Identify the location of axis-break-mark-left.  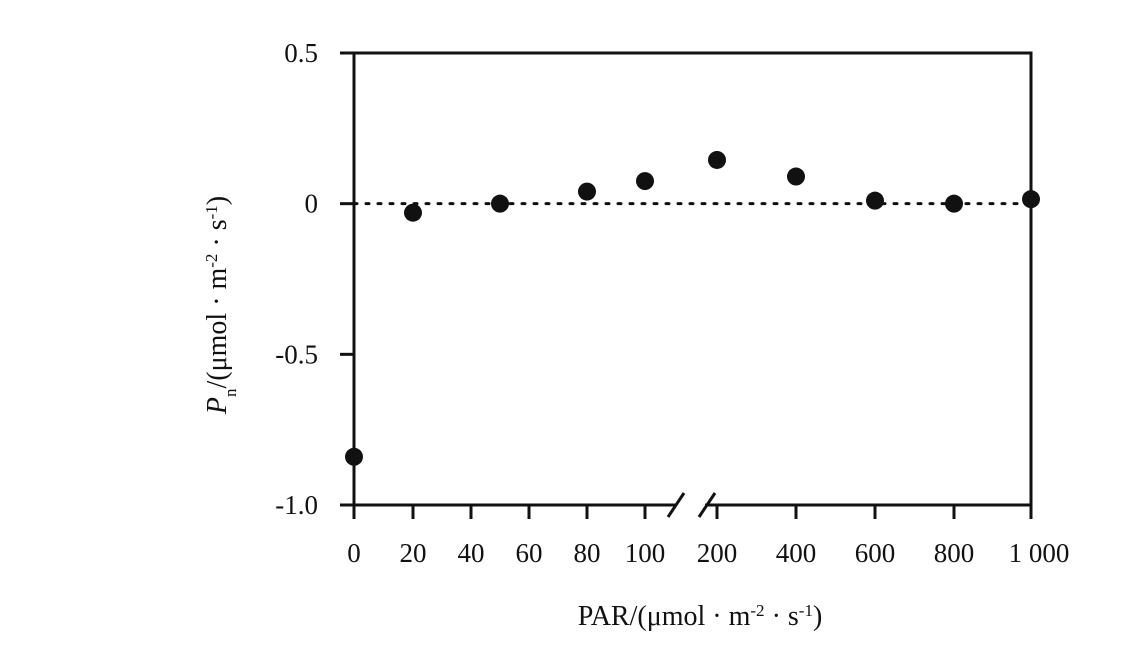
(676, 505).